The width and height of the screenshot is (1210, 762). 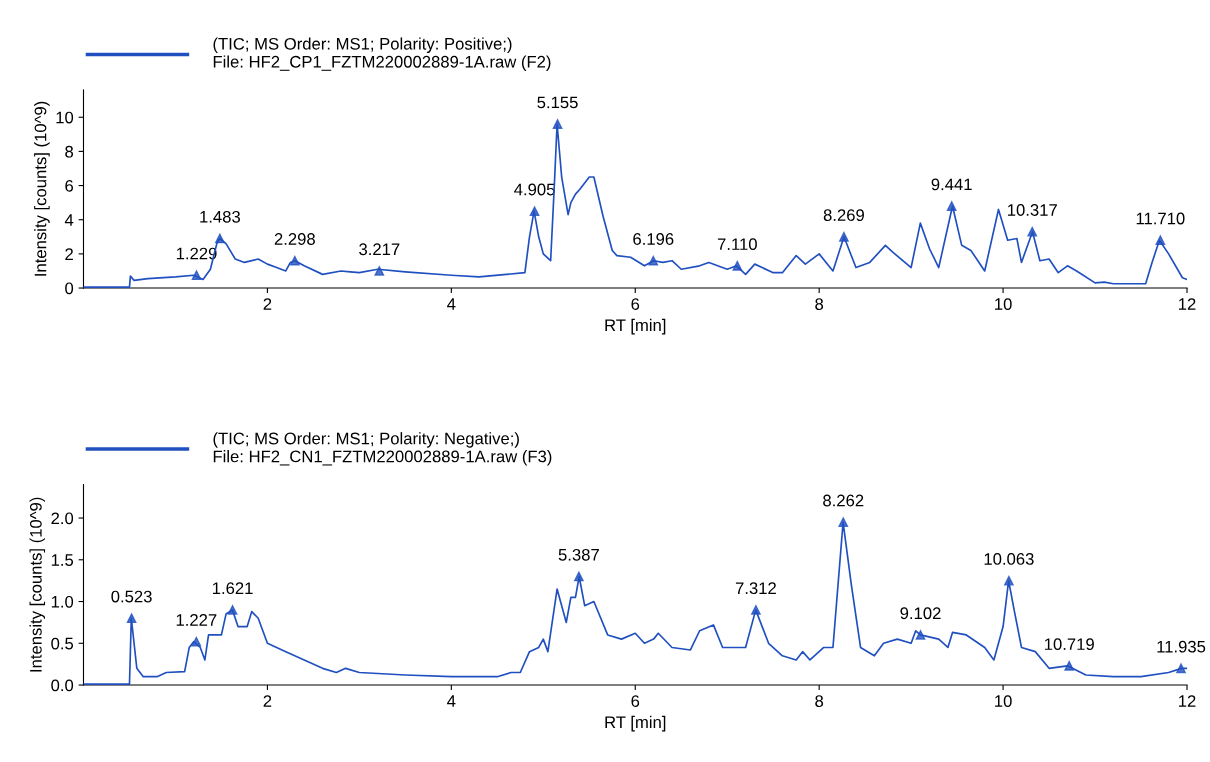 I want to click on annotation: 5.155, so click(x=557, y=102).